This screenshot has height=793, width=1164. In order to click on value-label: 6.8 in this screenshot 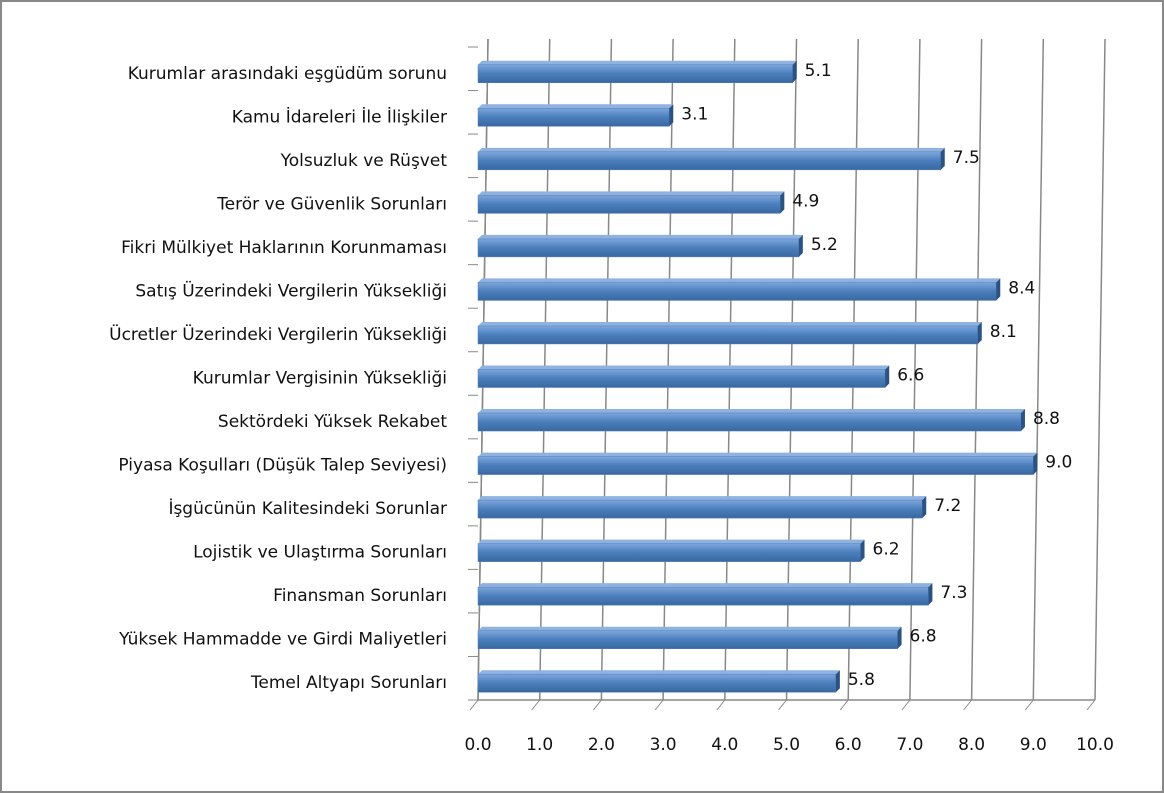, I will do `click(923, 637)`.